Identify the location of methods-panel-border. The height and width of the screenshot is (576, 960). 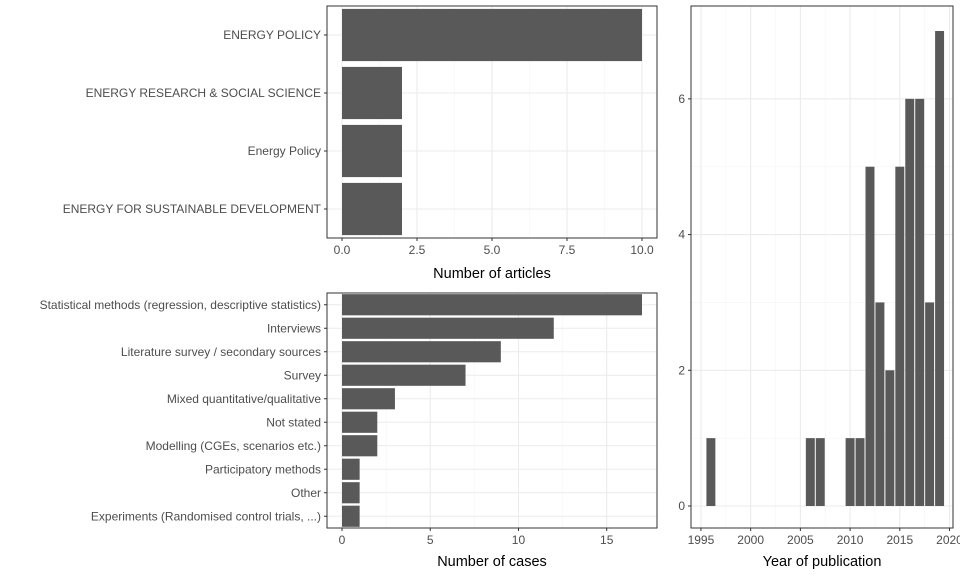
(492, 410).